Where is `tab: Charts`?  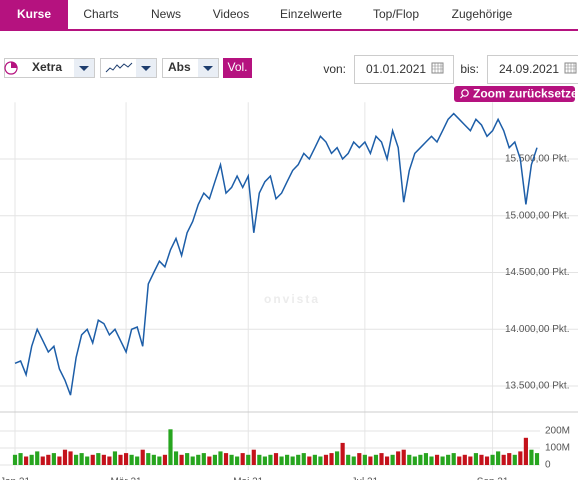
tab: Charts is located at coordinates (100, 14).